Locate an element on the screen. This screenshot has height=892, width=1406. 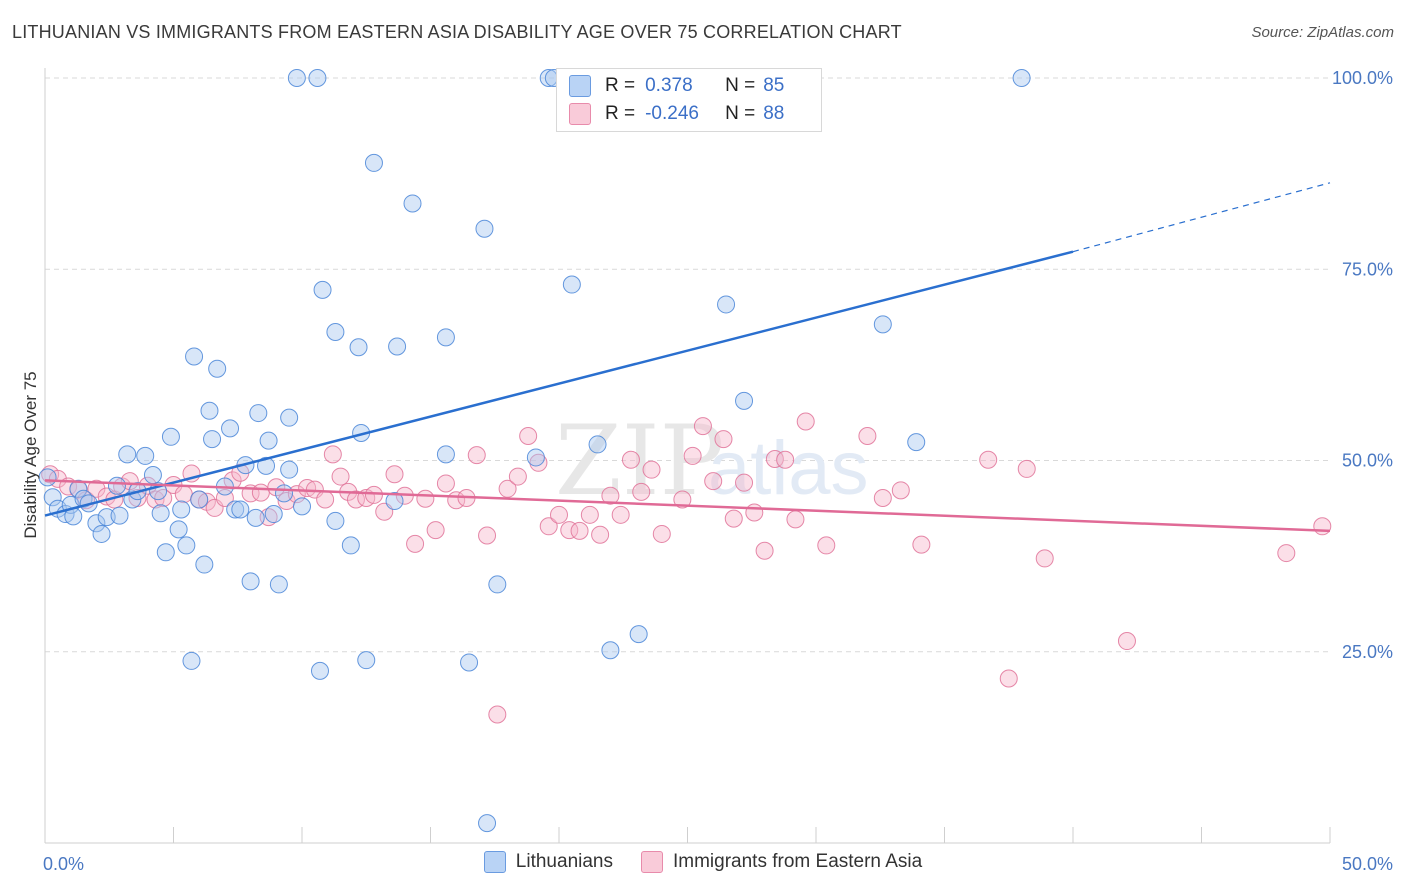
legend-item-lithuanians: Lithuanians is located at coordinates (548, 862).